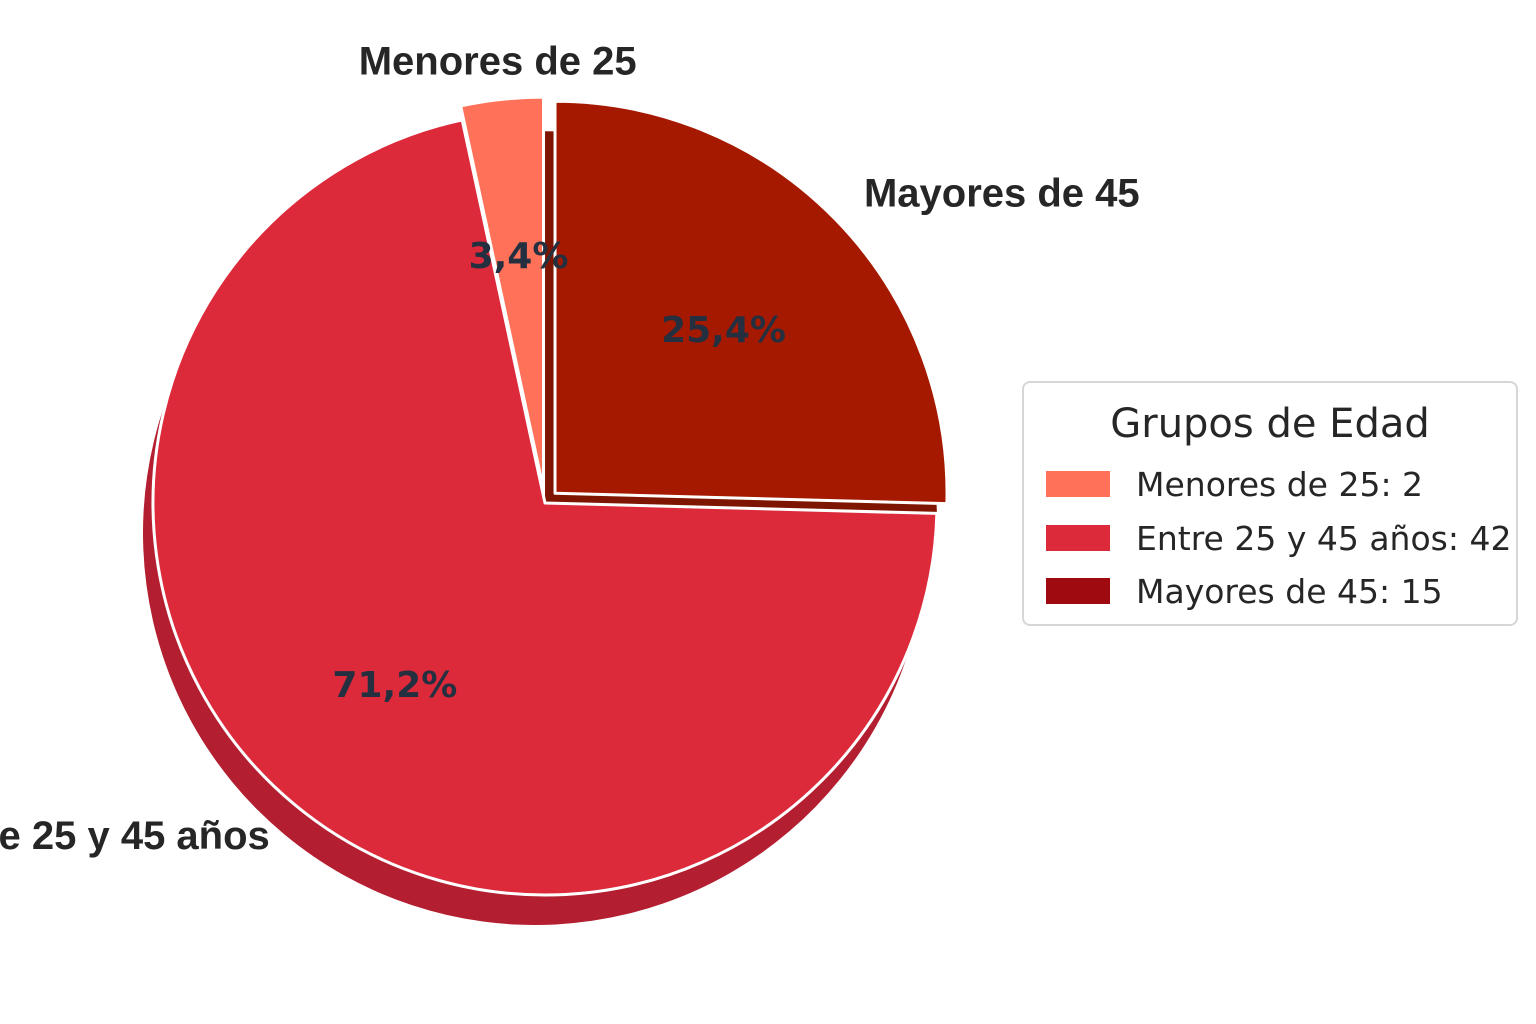  I want to click on slice-label-mayores-de-45: Mayores de 45, so click(1002, 193).